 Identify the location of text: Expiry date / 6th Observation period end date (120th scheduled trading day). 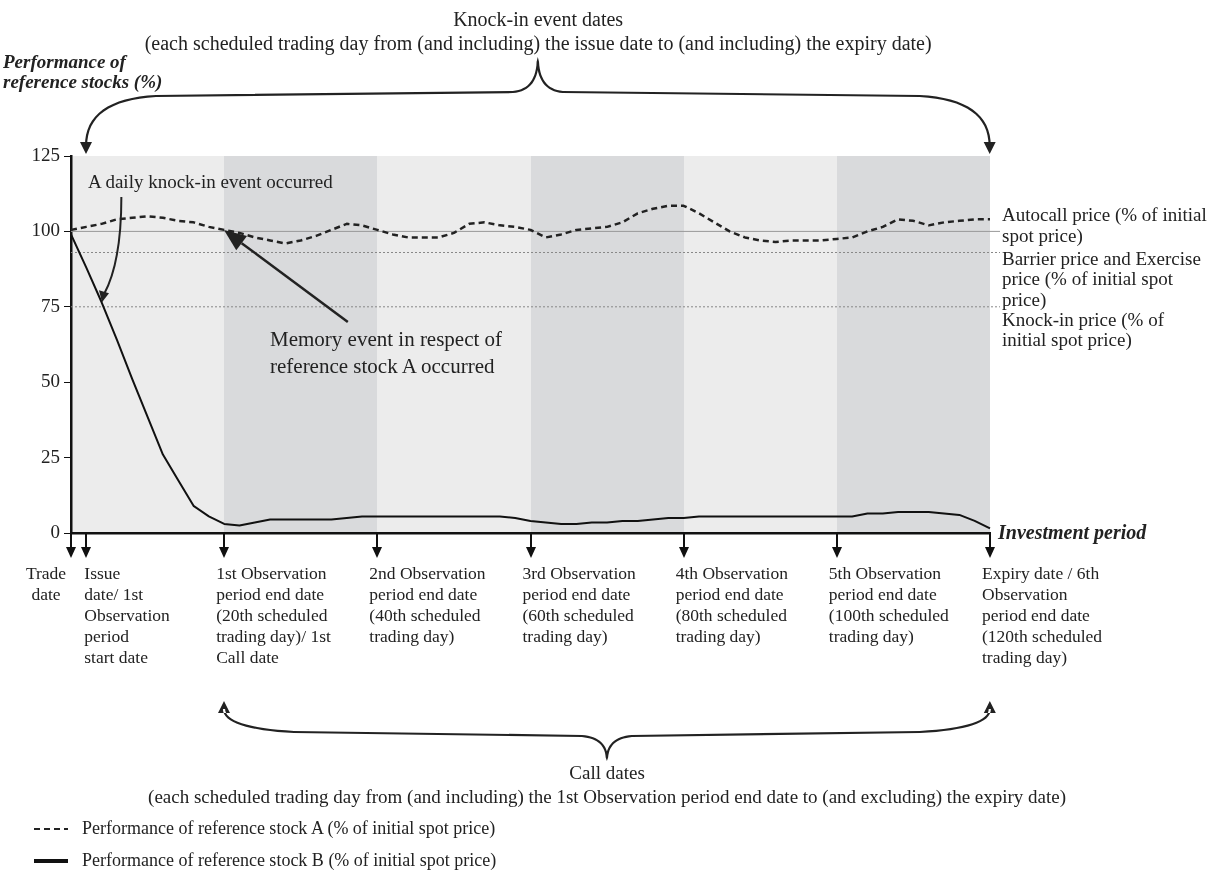
(1043, 615).